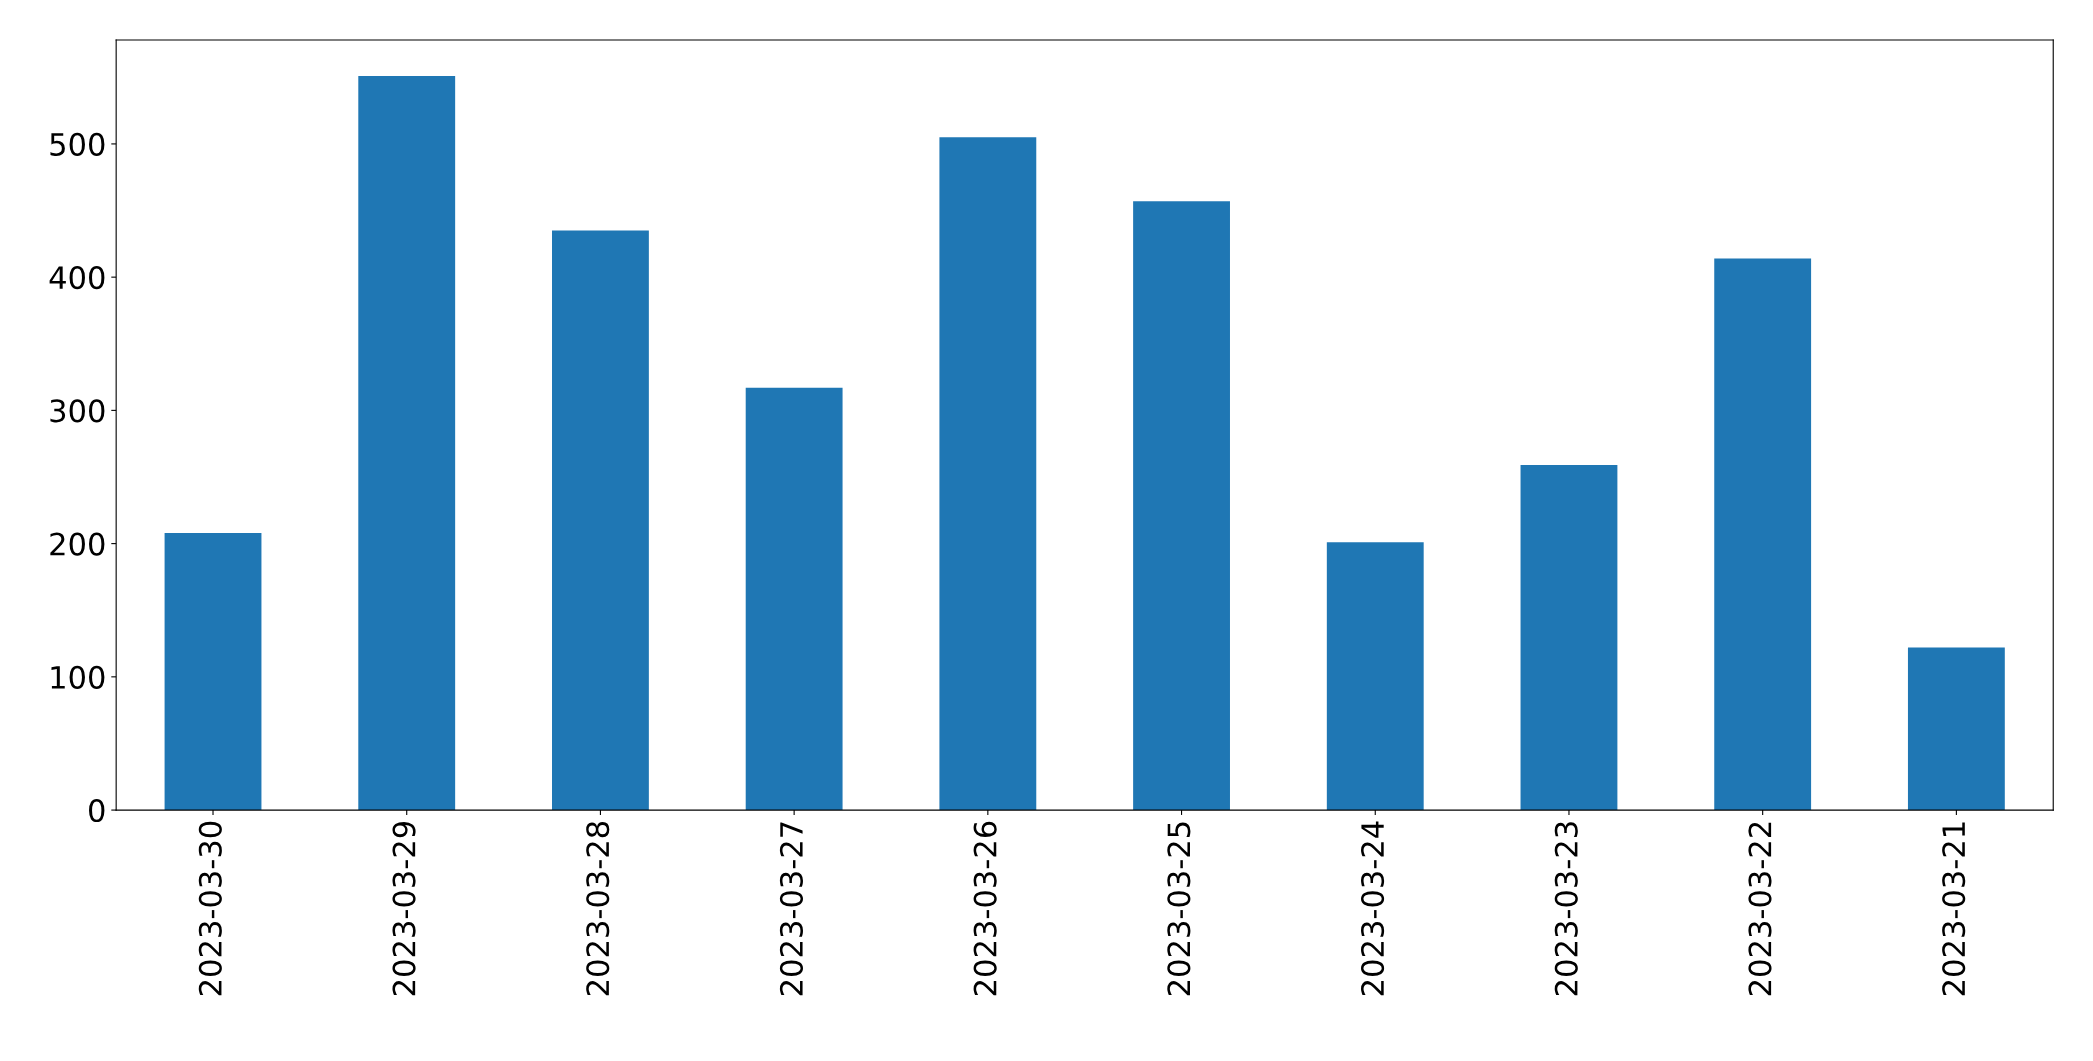  Describe the element at coordinates (78, 677) in the screenshot. I see `y-tick-label: 100` at that location.